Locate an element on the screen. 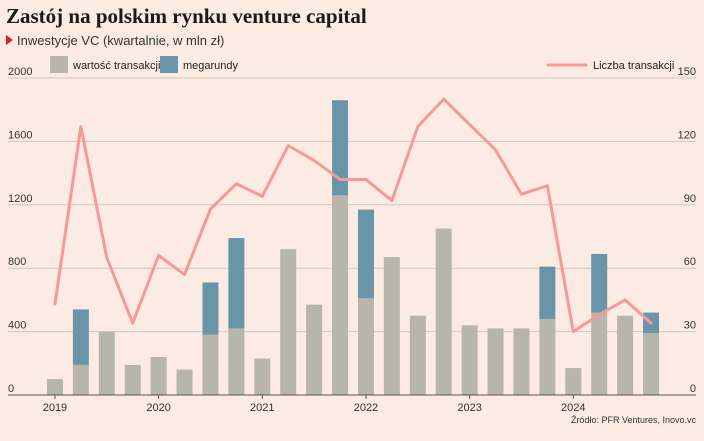 The image size is (704, 441). x-tick-label: 2022 is located at coordinates (366, 408).